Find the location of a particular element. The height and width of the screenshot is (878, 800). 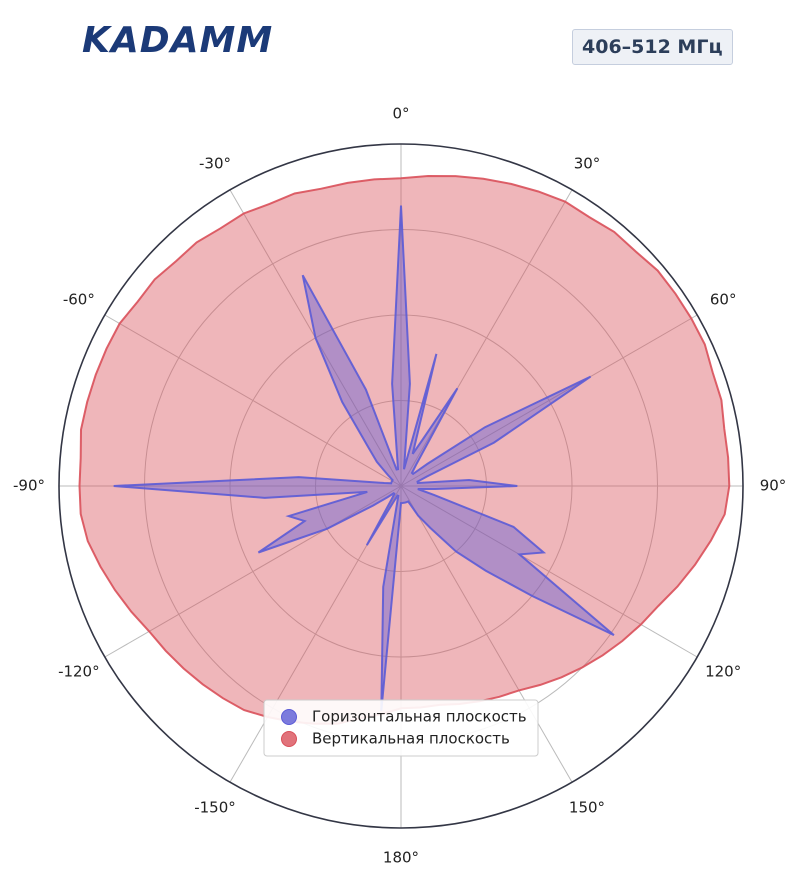

theta-tick-label: 180° is located at coordinates (401, 858).